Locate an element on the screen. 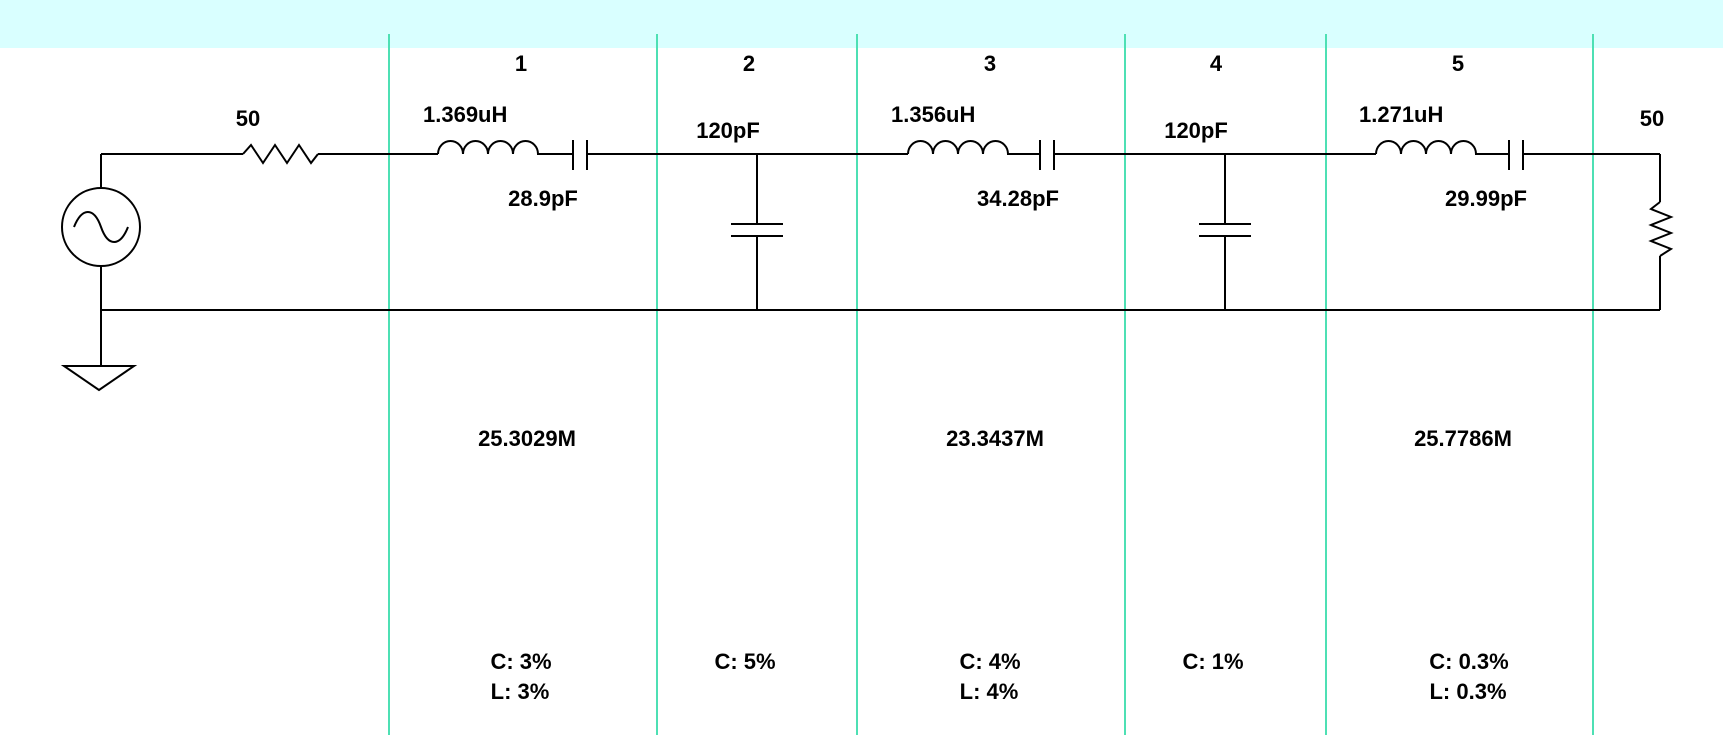  inductor-label: 1.369uH is located at coordinates (465, 114).